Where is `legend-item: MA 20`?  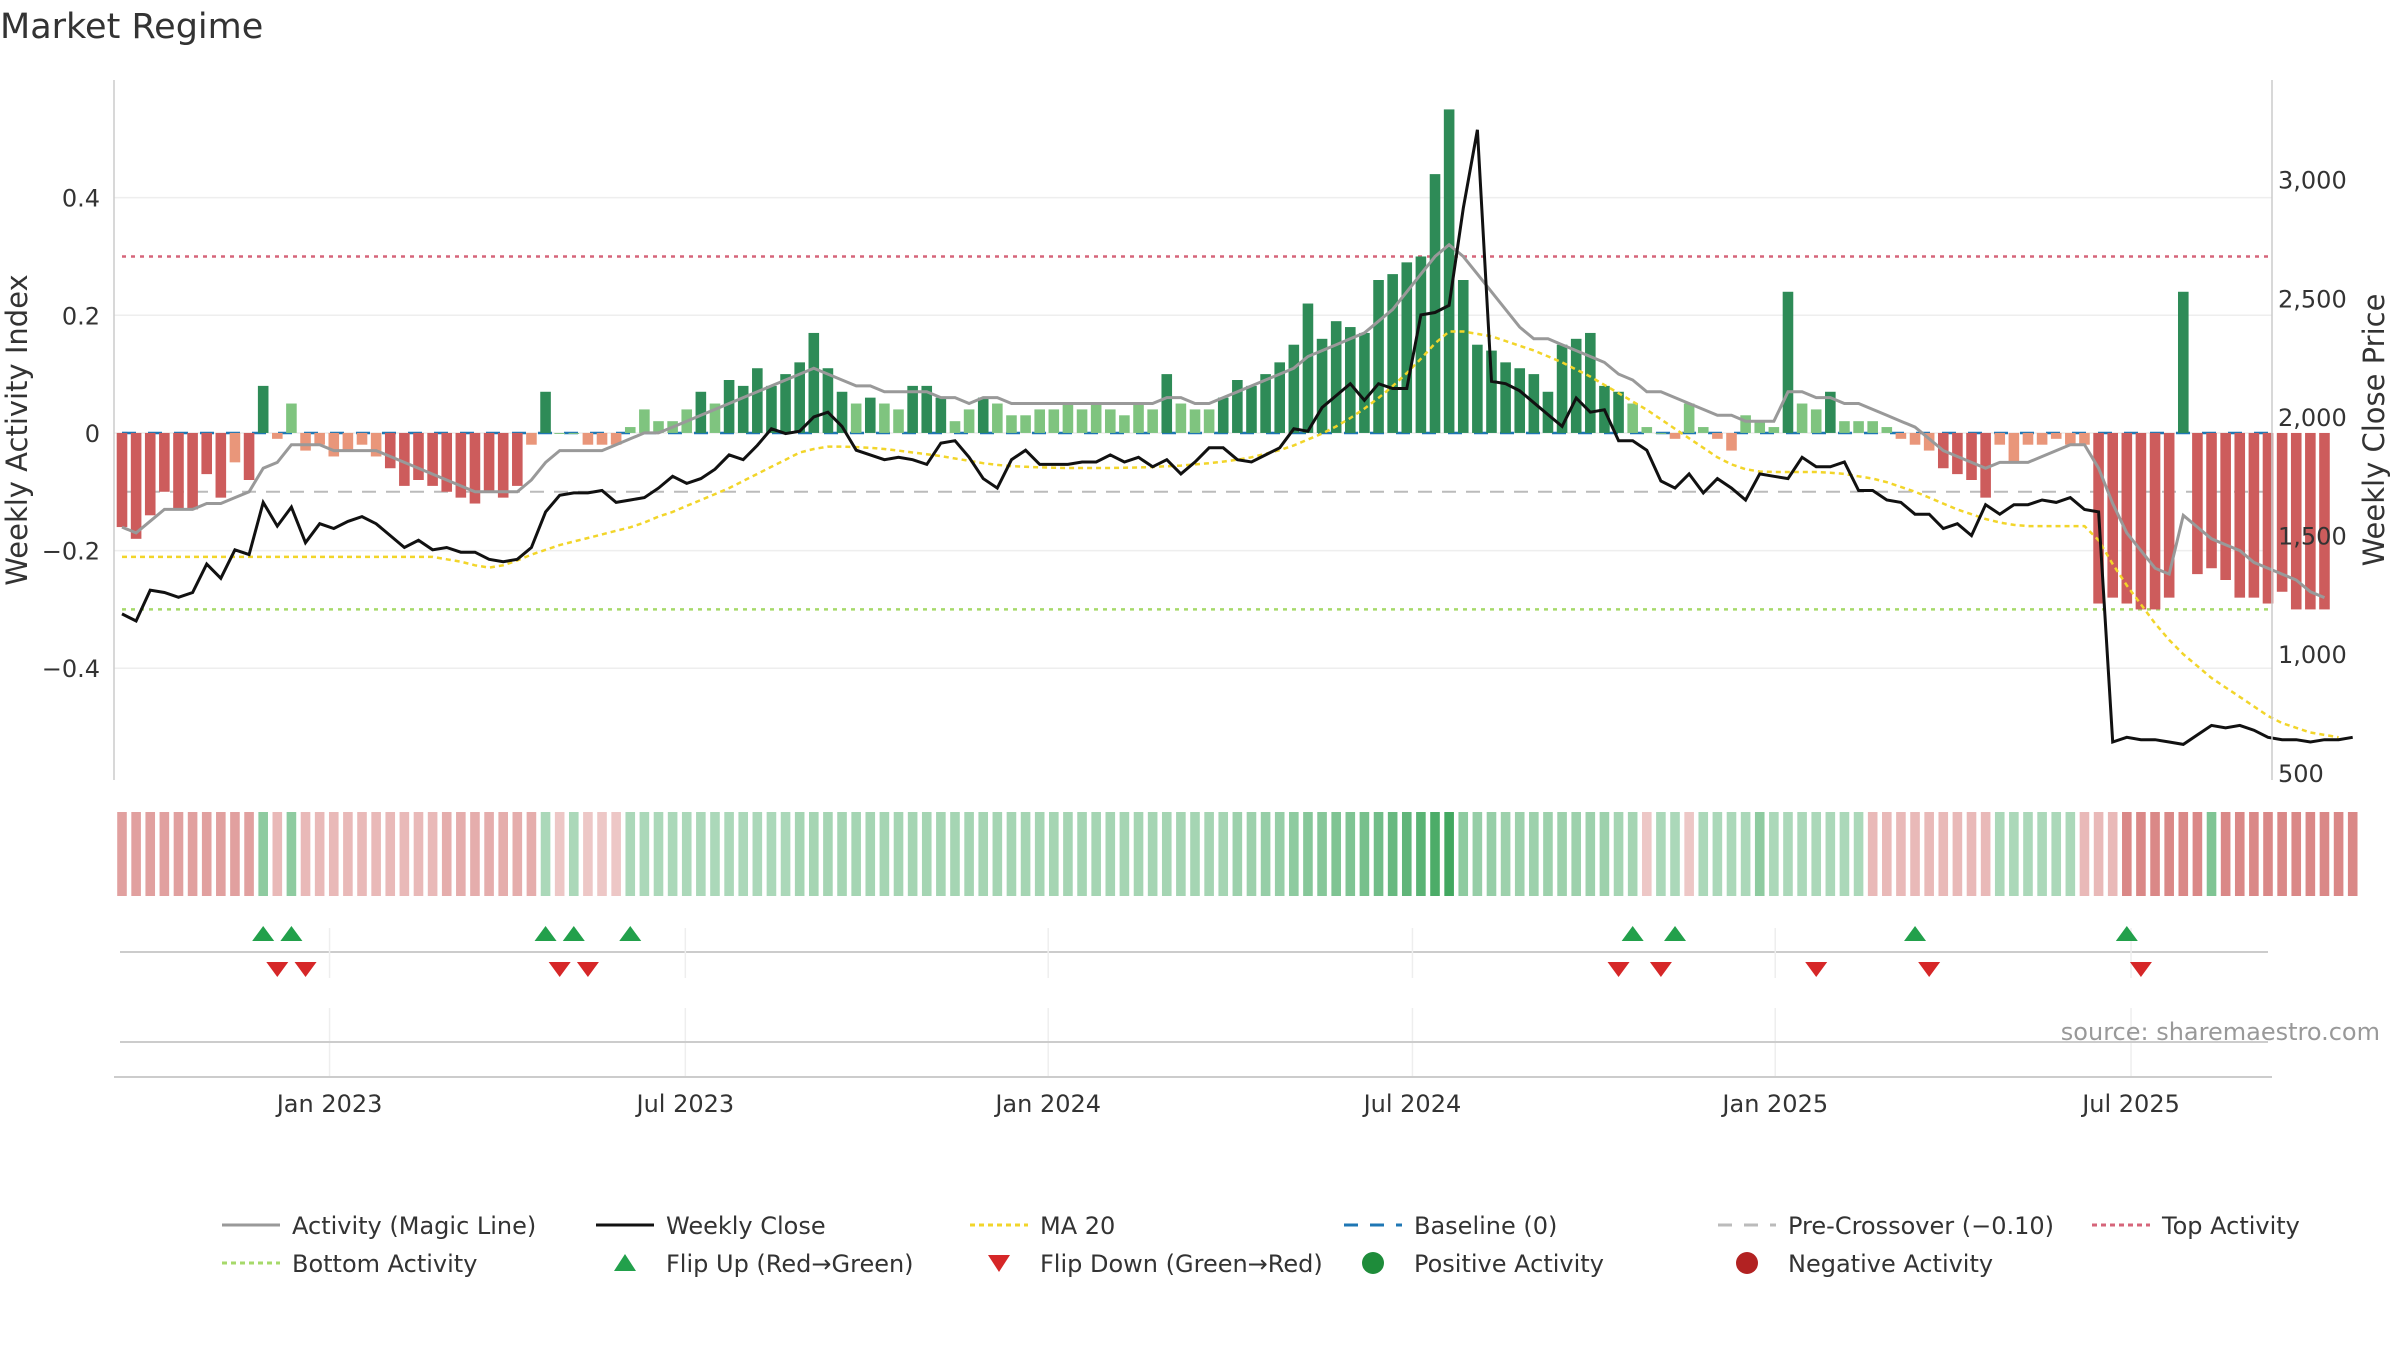
legend-item: MA 20 is located at coordinates (1042, 1226).